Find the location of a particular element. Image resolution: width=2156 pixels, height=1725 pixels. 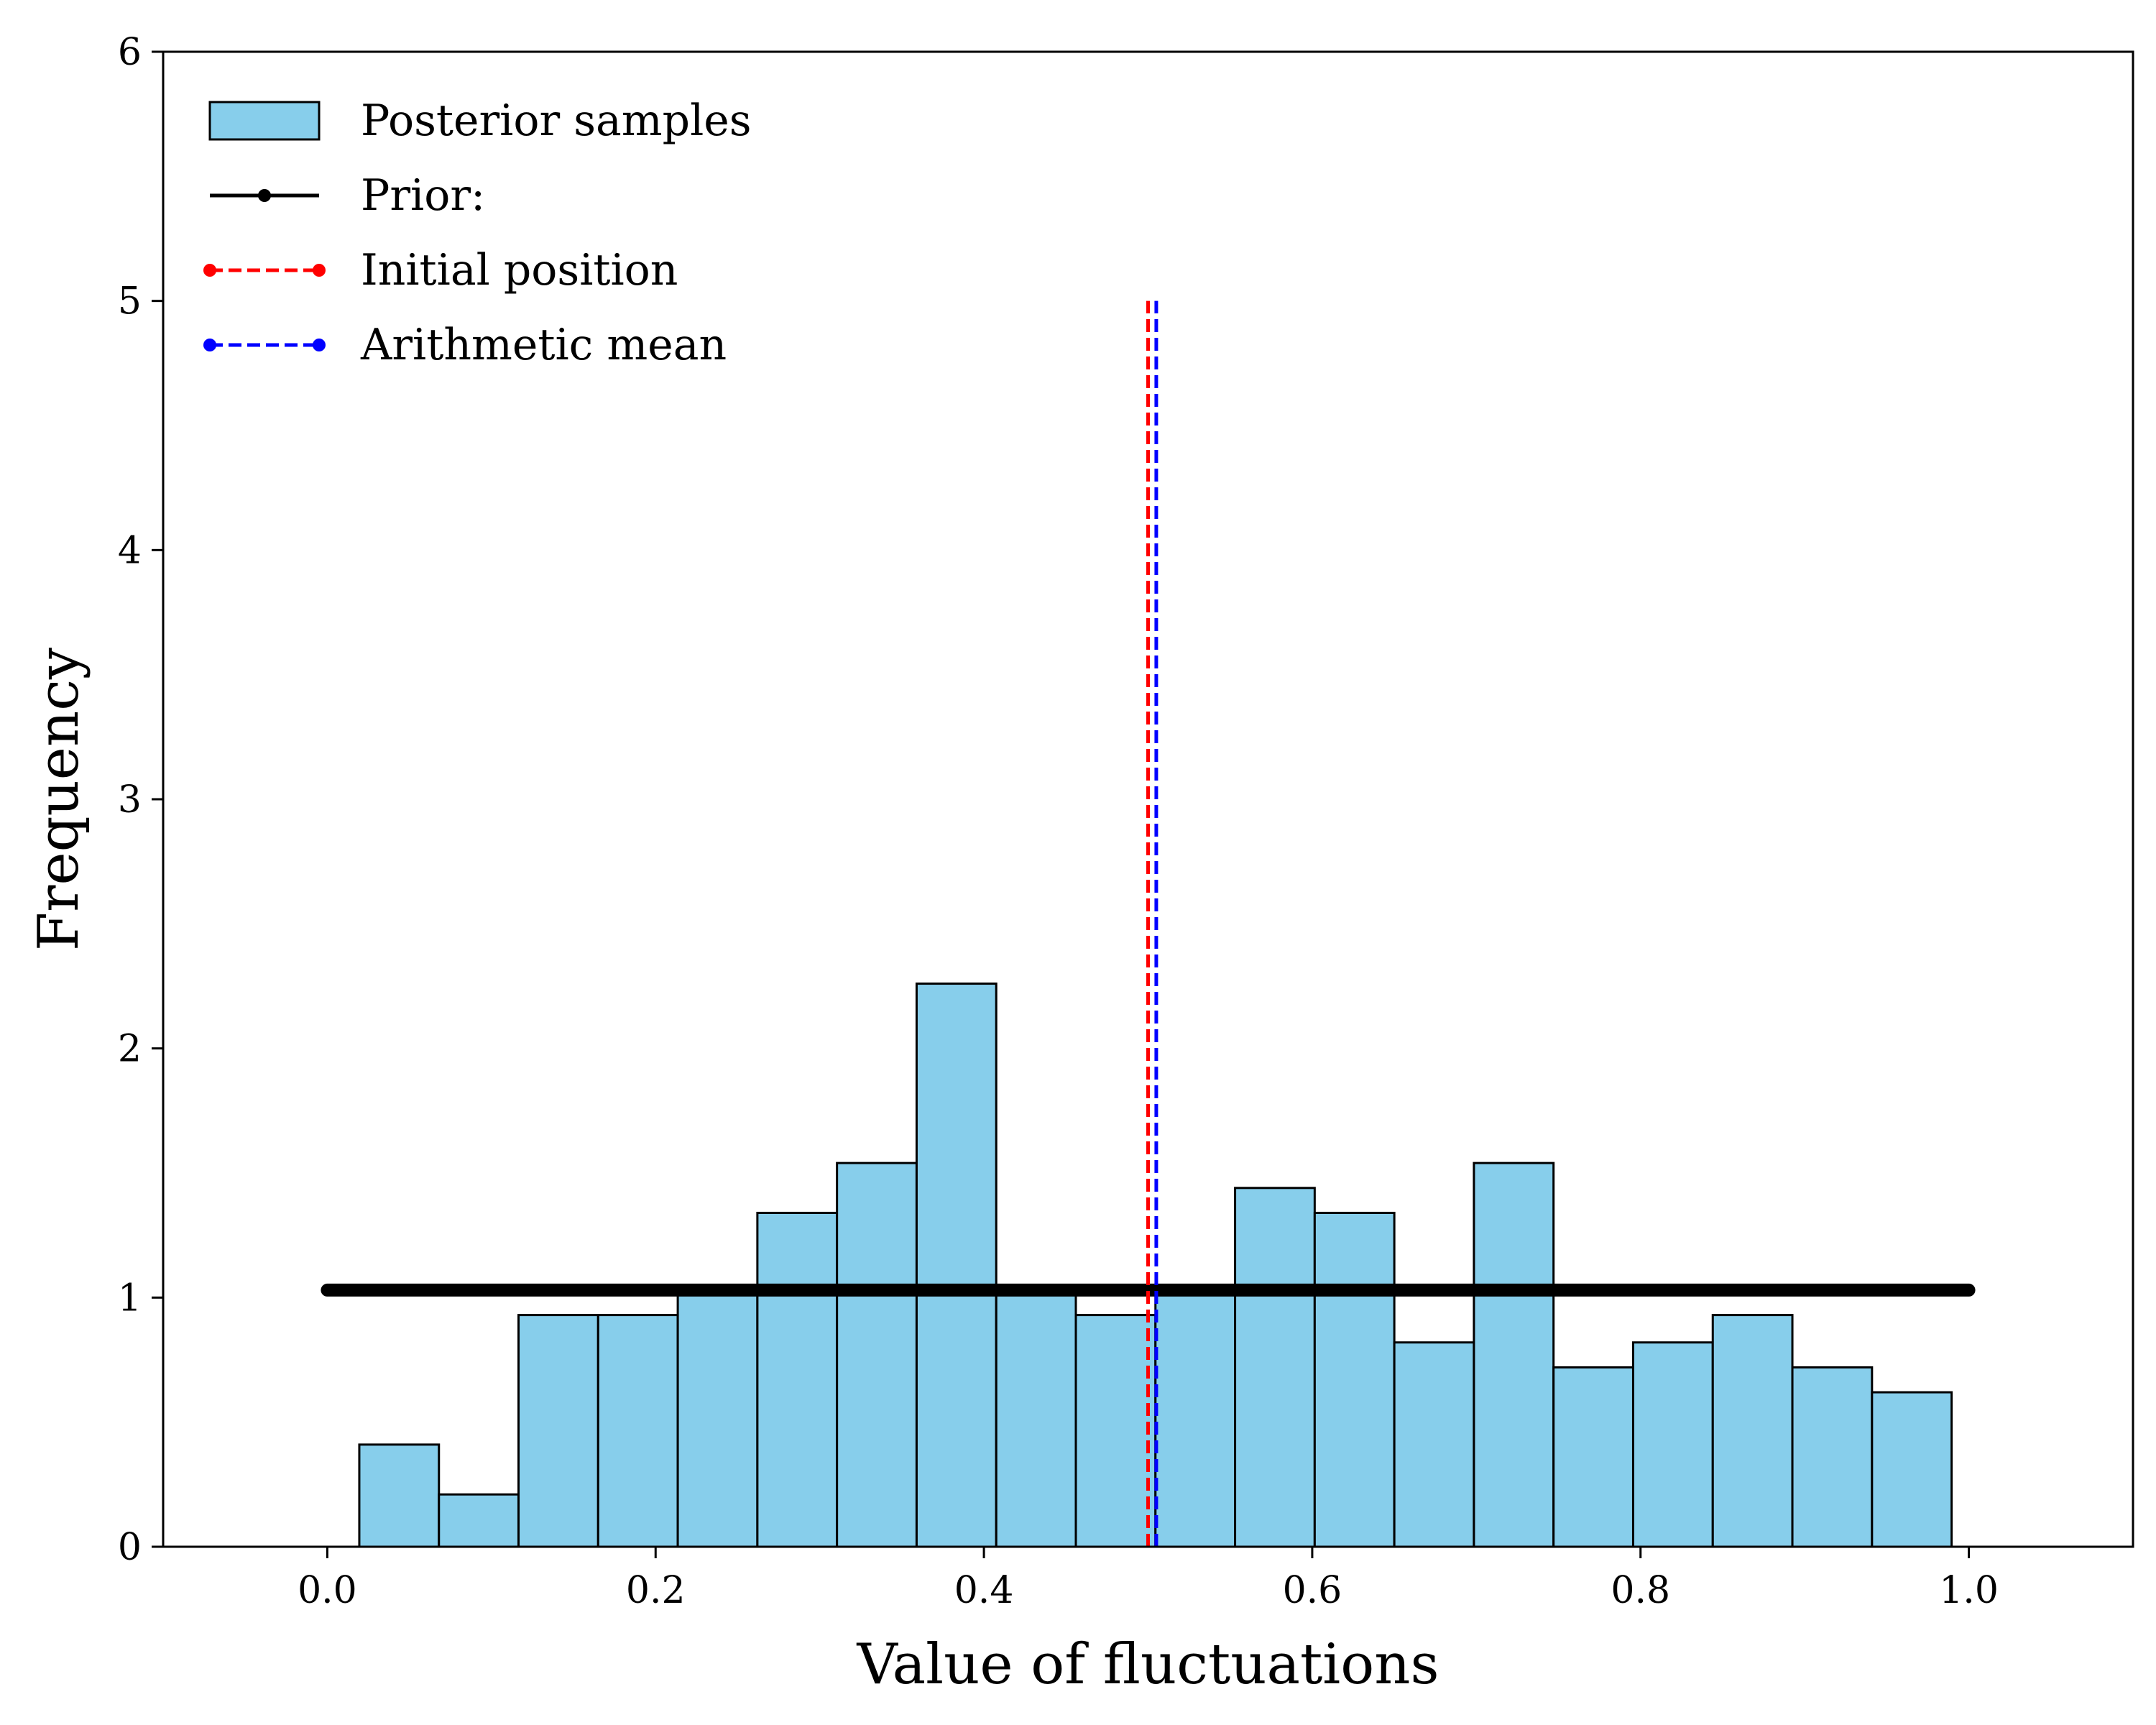

x-tick-label: 0.8 is located at coordinates (1640, 1590).